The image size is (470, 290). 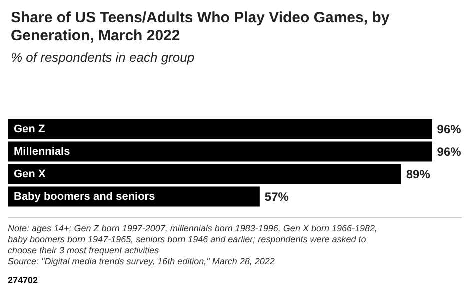 I want to click on source-note: Source: "Digital media trends survey, 16th edition," March 28, 2022, so click(x=141, y=261).